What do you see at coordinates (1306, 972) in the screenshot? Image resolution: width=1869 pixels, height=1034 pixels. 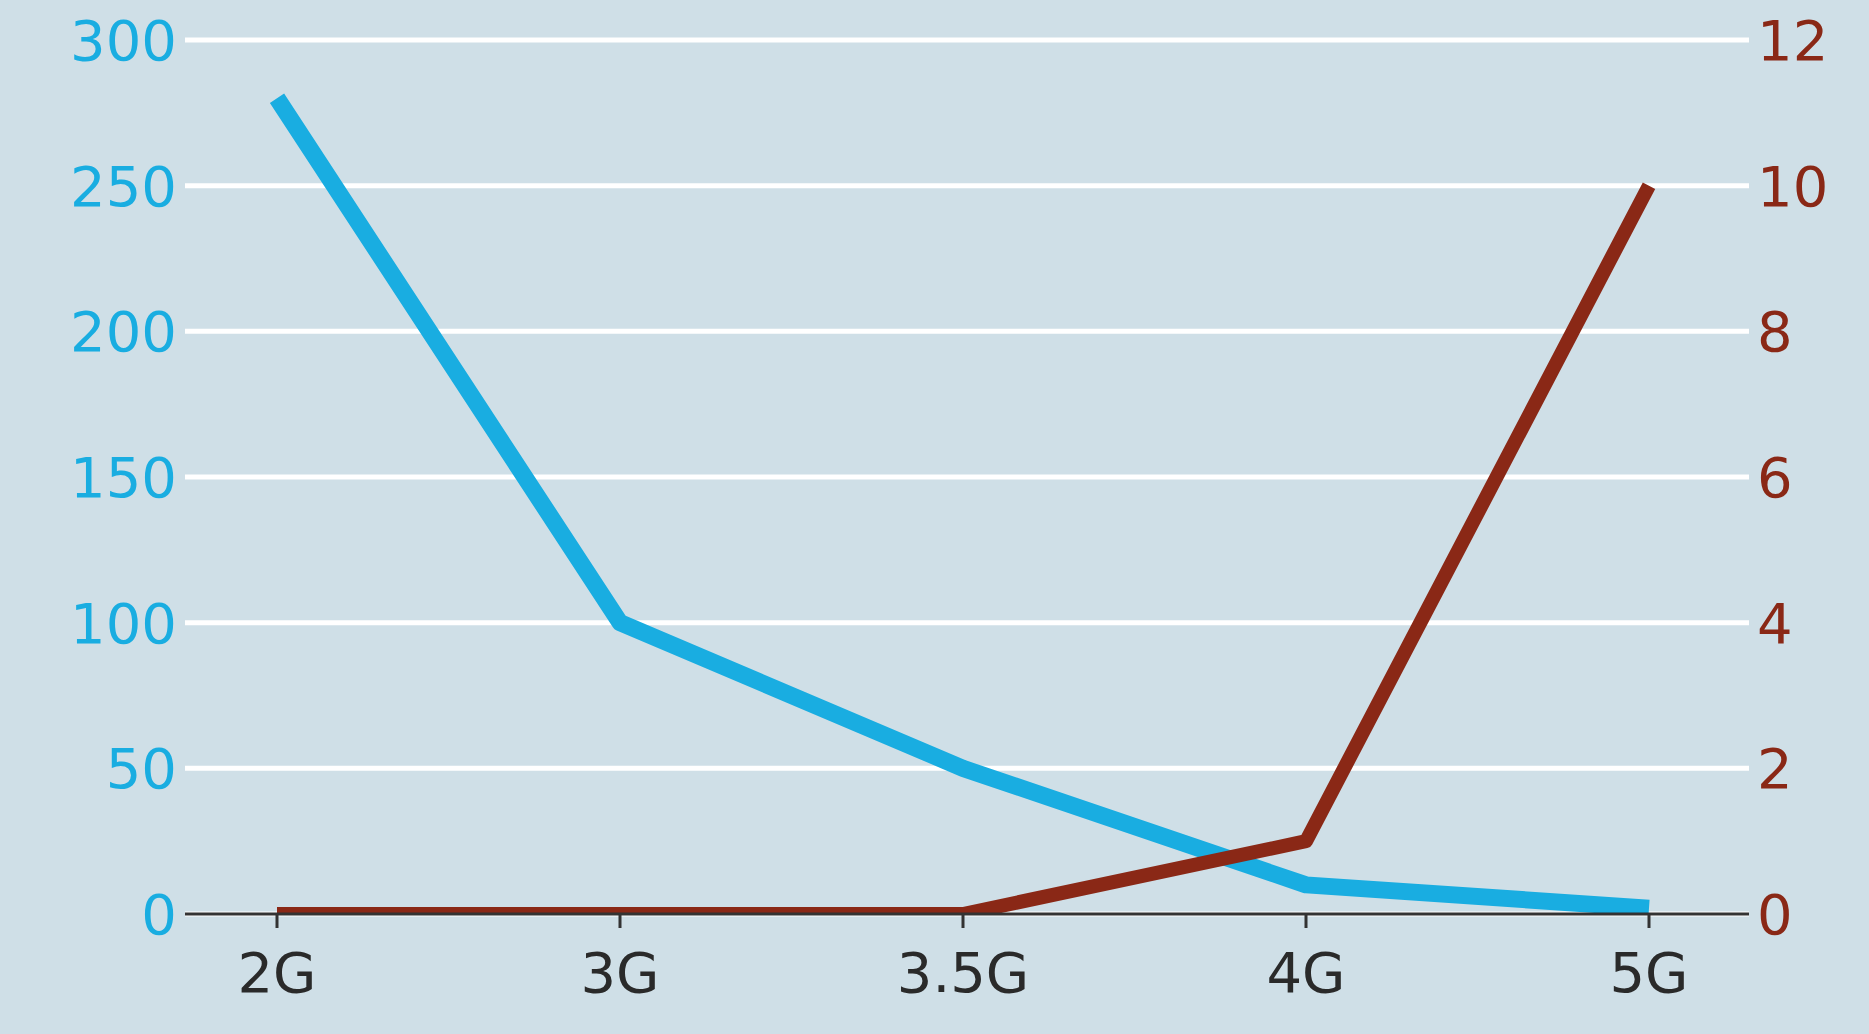 I see `x-tick-label: 4G` at bounding box center [1306, 972].